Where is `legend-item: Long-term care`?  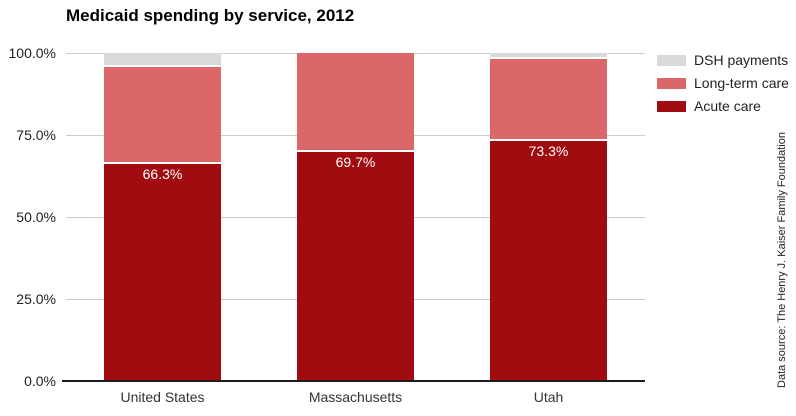
legend-item: Long-term care is located at coordinates (723, 83).